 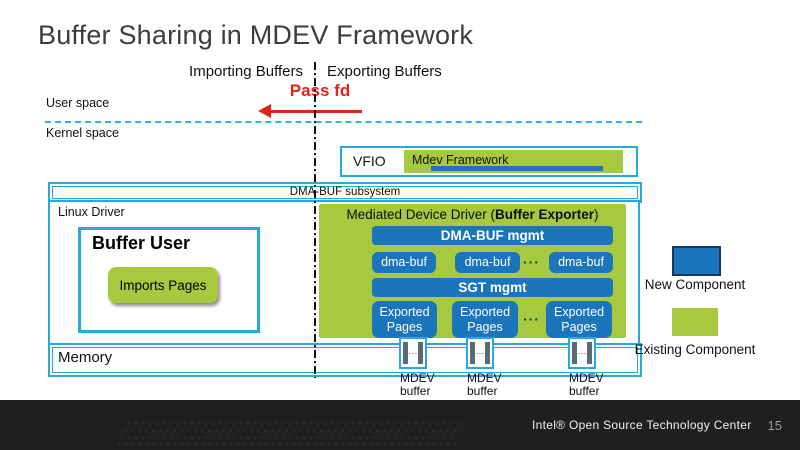 I want to click on memory-box, so click(x=345, y=360).